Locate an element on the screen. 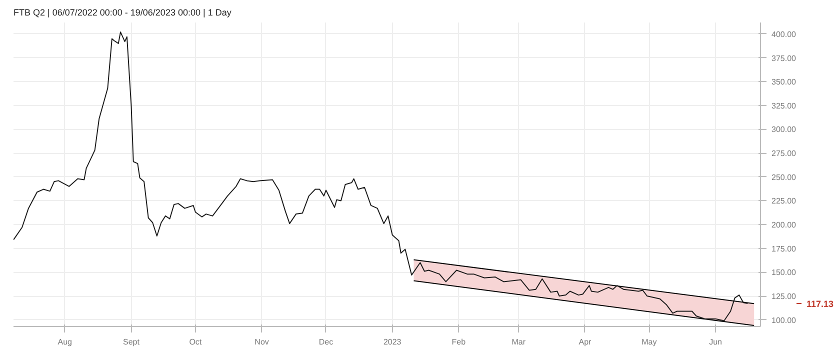 This screenshot has height=349, width=836. x-tick-label: Nov is located at coordinates (261, 342).